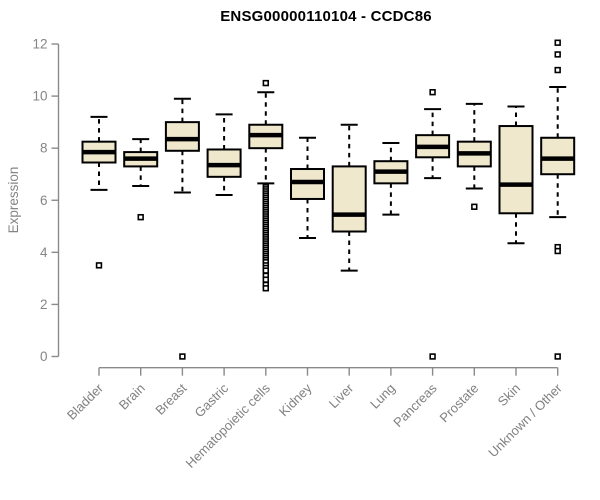 This screenshot has height=500, width=600. I want to click on x-tick-label-unknown-other: Unknown / Other, so click(525, 420).